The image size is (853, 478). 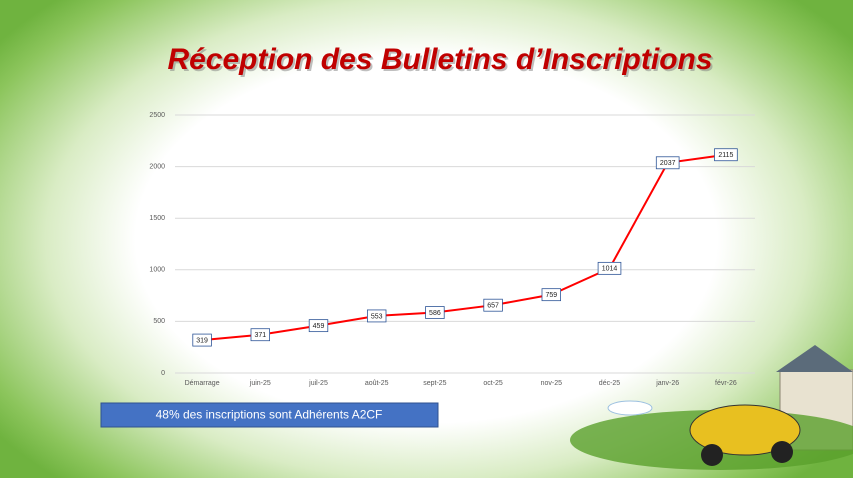 What do you see at coordinates (202, 383) in the screenshot?
I see `x-tick-label: Démarrage` at bounding box center [202, 383].